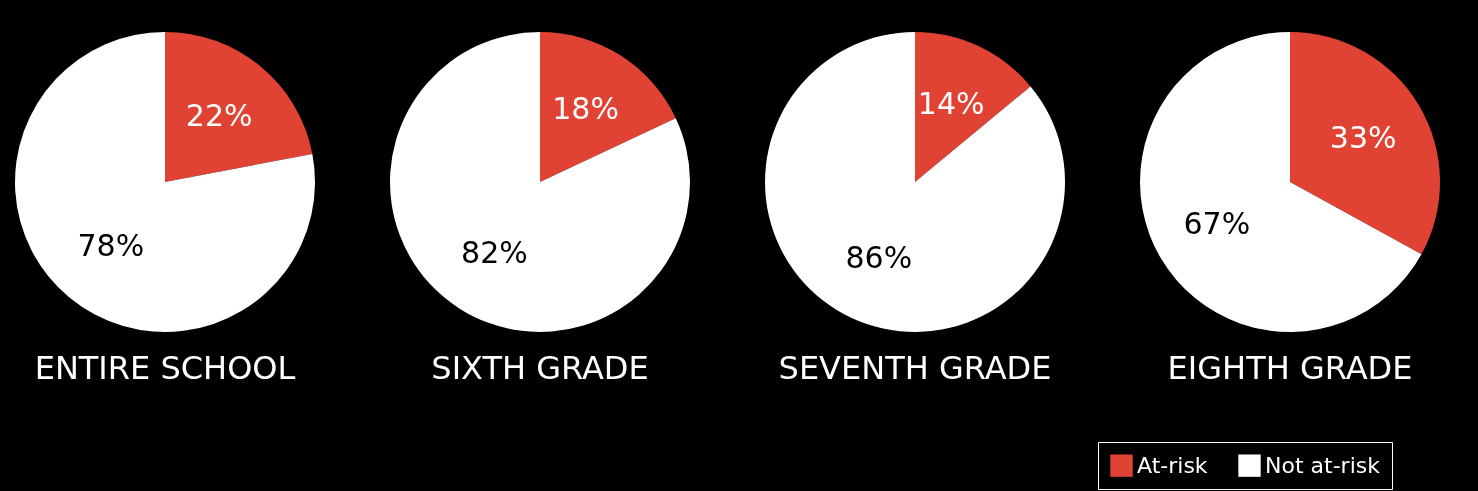 The image size is (1478, 491). I want to click on legend-label: At-risk, so click(1172, 465).